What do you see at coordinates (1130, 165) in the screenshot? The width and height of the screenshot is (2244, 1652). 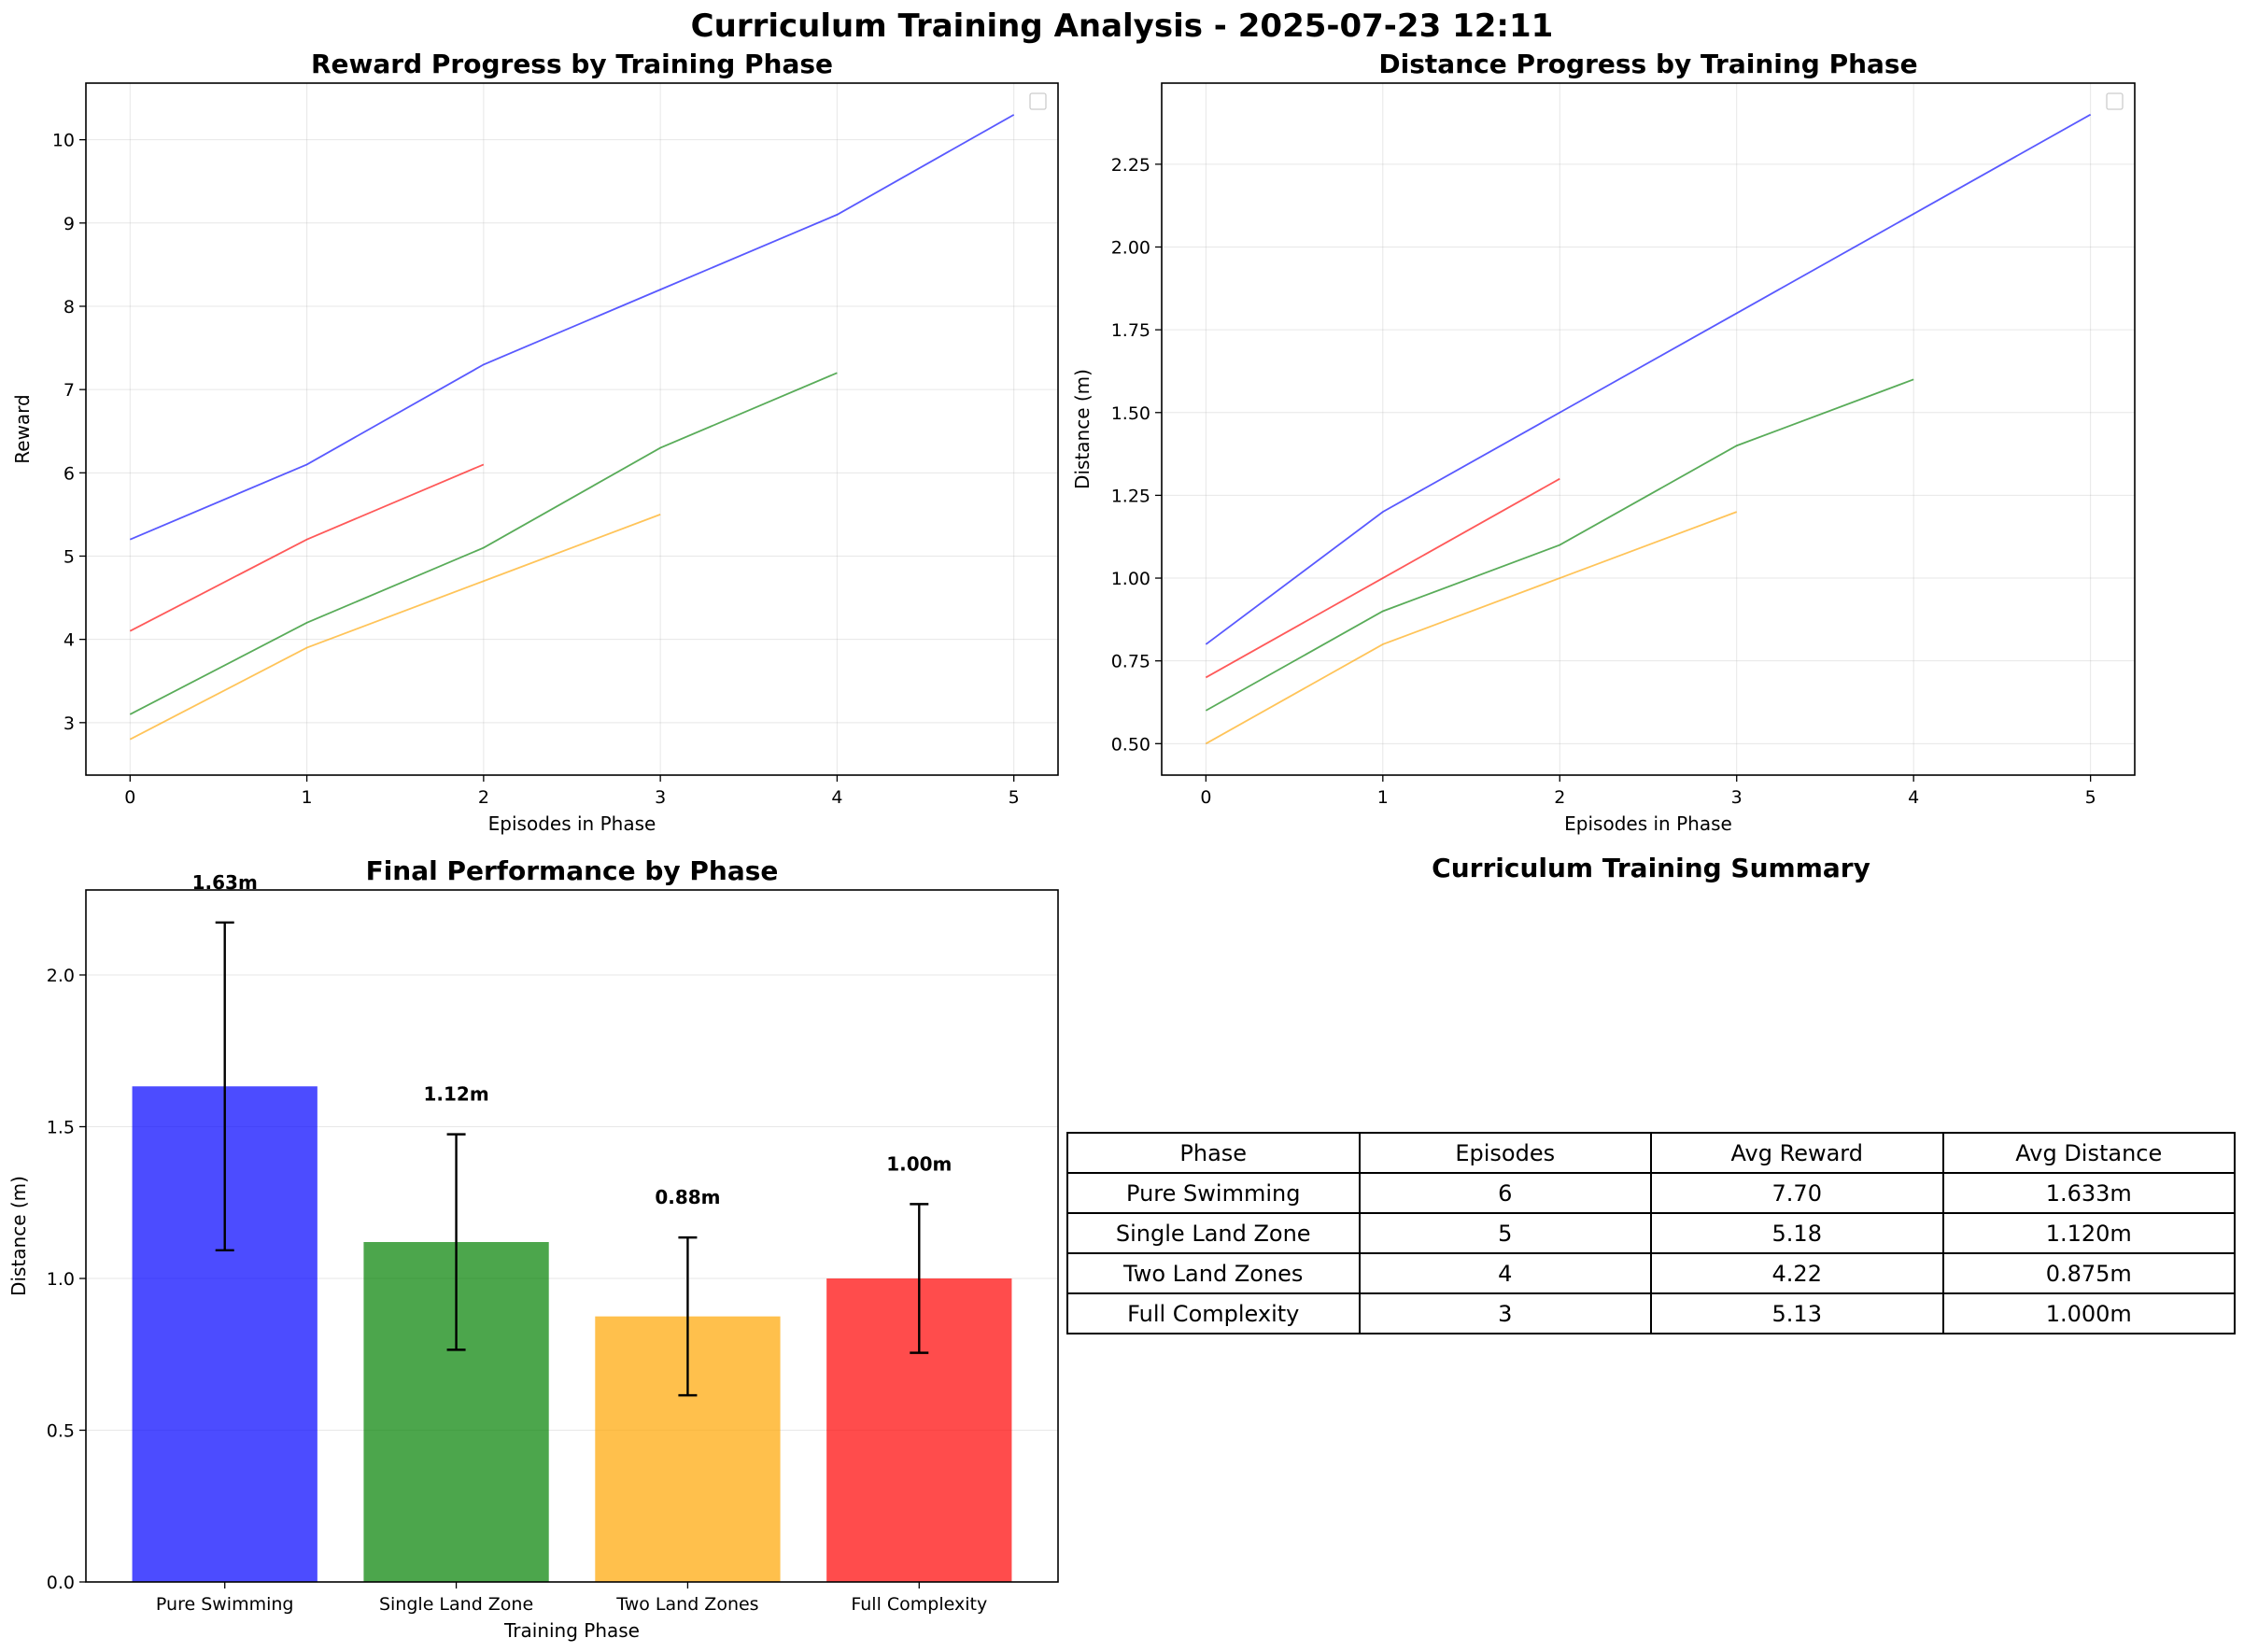 I see `y-tick-label: 2.25` at bounding box center [1130, 165].